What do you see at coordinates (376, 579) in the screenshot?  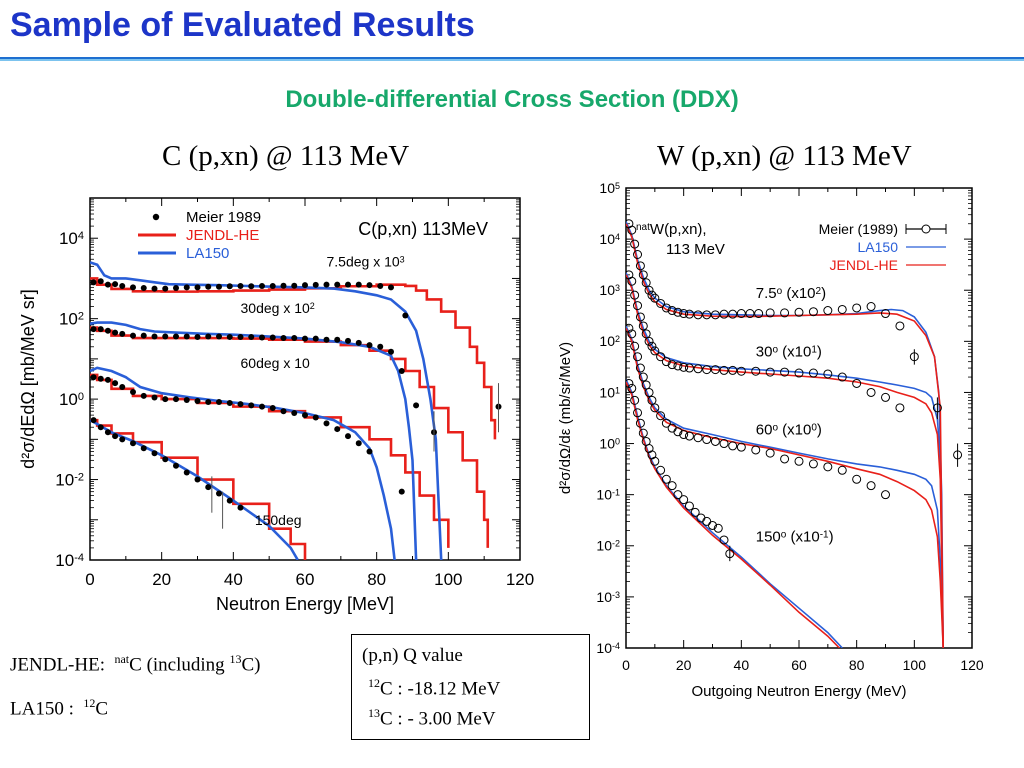 I see `x-tick-label: 80` at bounding box center [376, 579].